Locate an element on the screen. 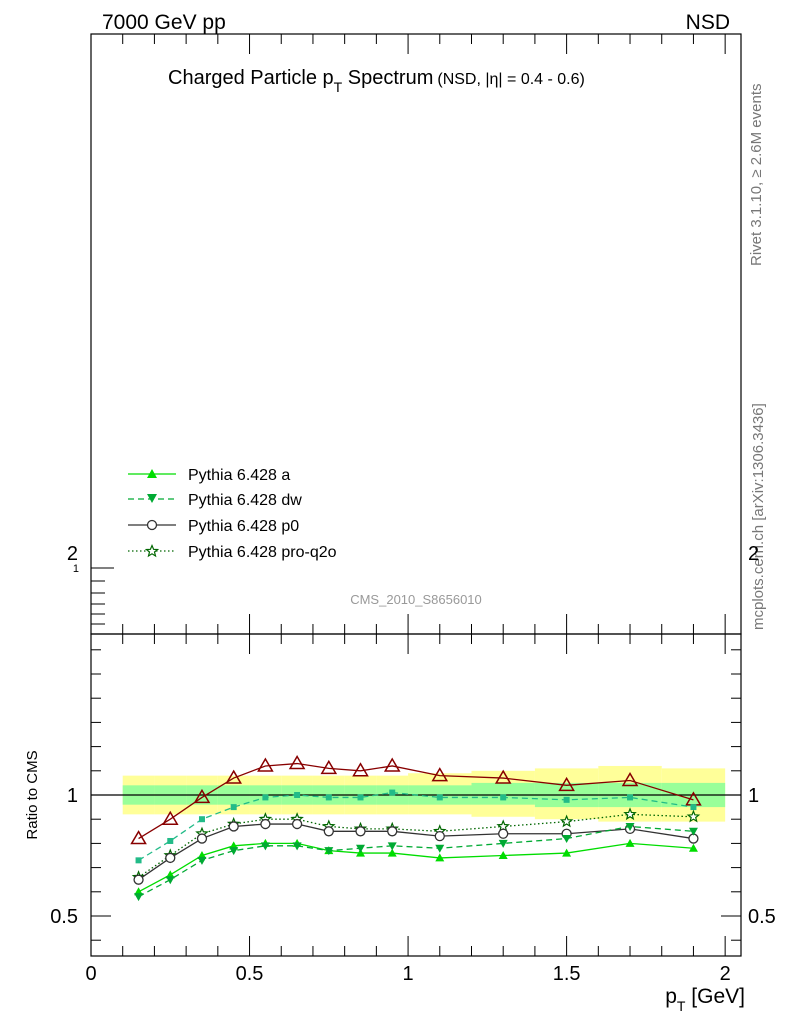 Image resolution: width=786 pixels, height=1029 pixels. process-label: NSD is located at coordinates (708, 22).